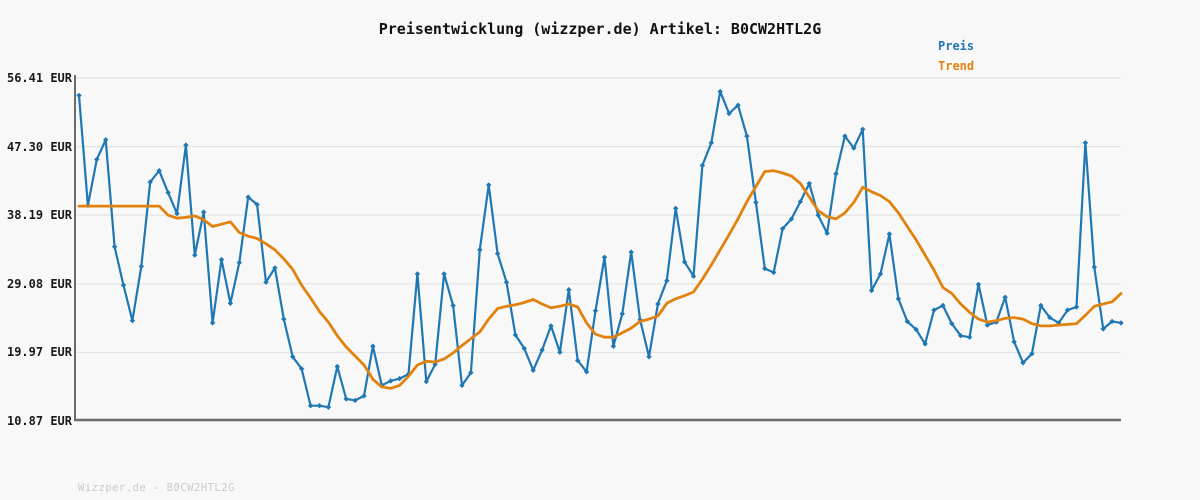  I want to click on y-tick-label: 38.19 EUR, so click(39, 215).